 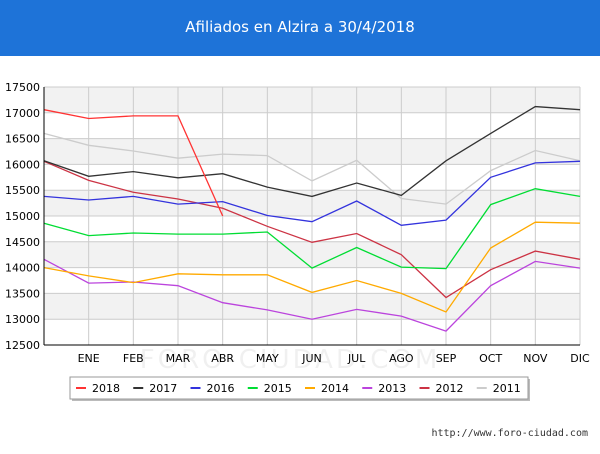 I want to click on x-tick-label: OCT, so click(x=490, y=358).